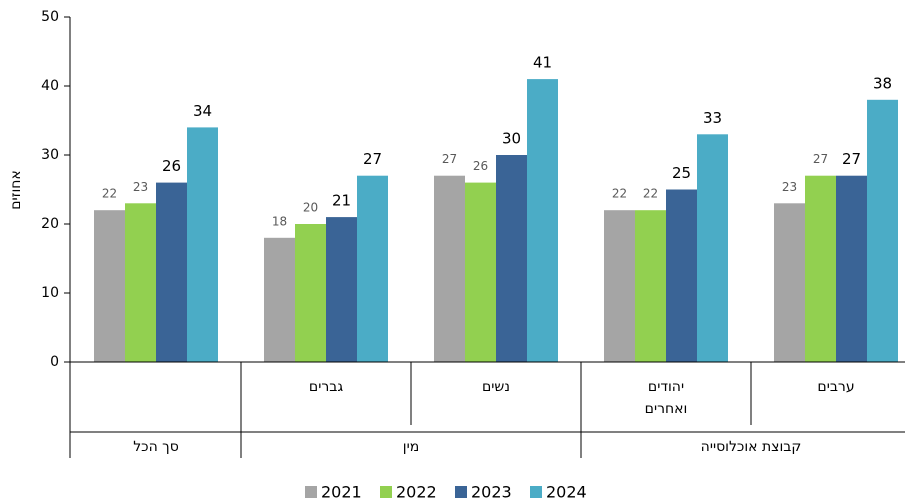 Image resolution: width=915 pixels, height=500 pixels. Describe the element at coordinates (50, 17) in the screenshot. I see `y-tick-label: 50` at that location.